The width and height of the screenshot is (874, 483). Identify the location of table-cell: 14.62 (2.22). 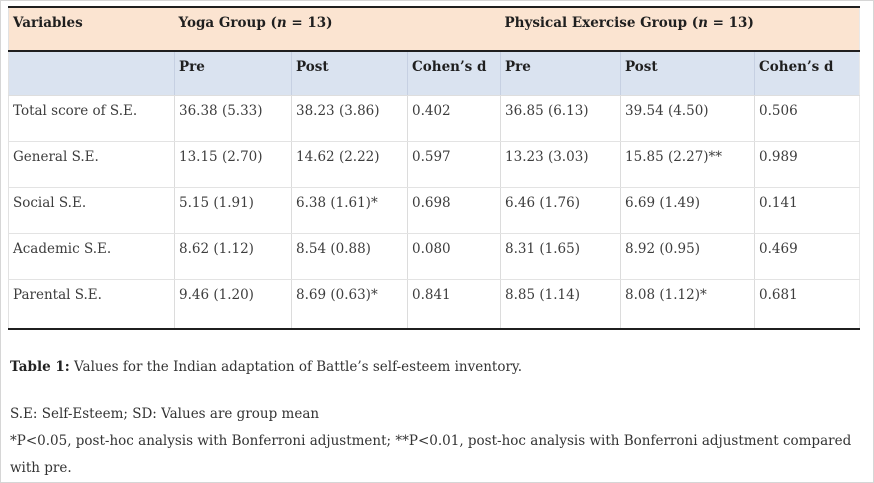
(349, 164).